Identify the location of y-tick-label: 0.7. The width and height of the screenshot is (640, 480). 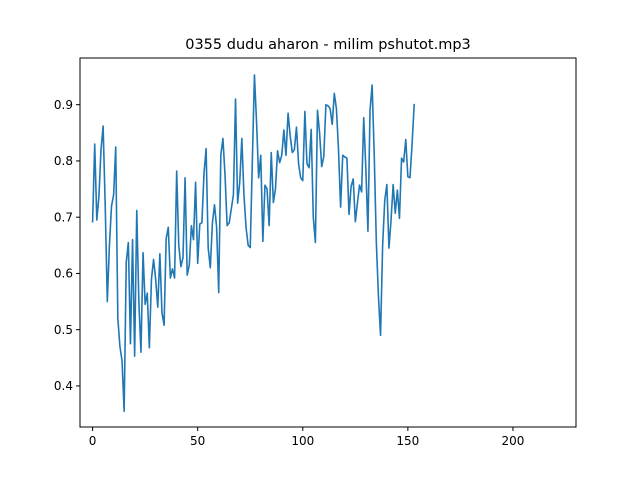
(63, 217).